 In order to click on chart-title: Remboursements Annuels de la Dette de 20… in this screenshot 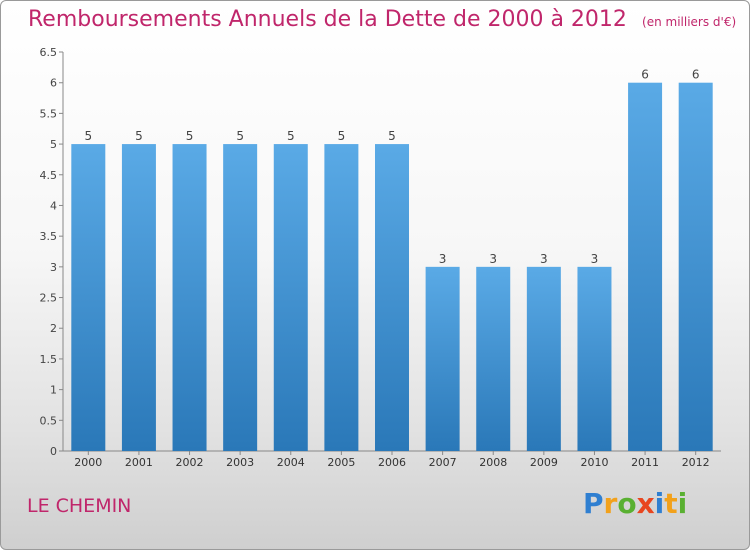, I will do `click(382, 19)`.